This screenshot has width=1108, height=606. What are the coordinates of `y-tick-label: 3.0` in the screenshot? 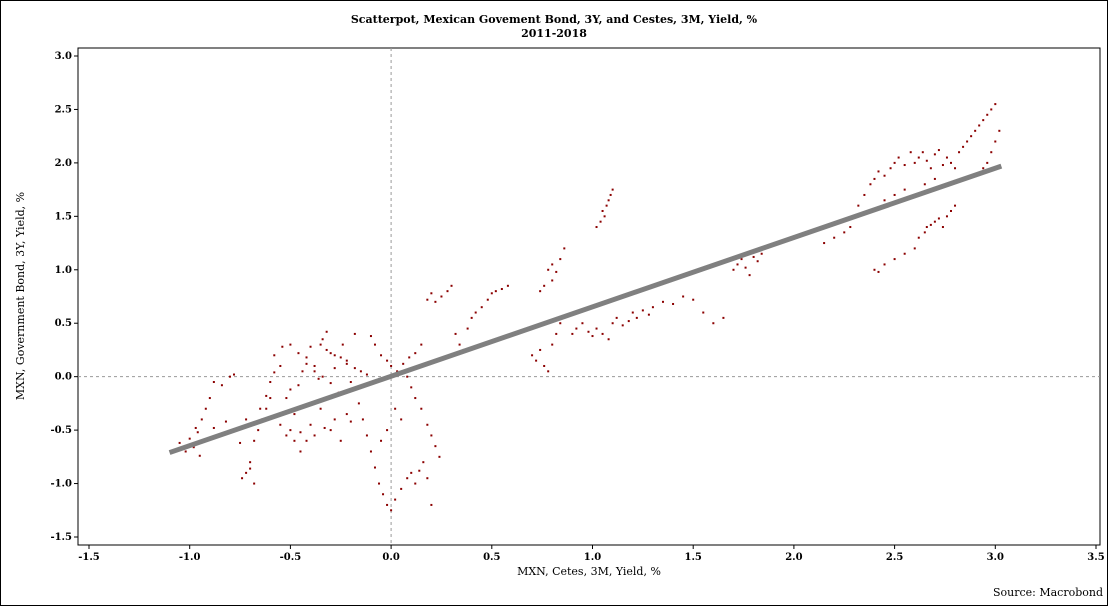 It's located at (63, 56).